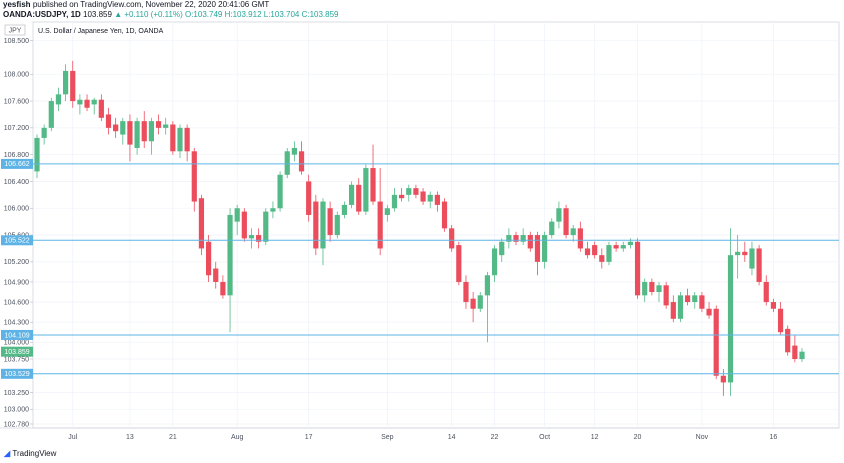  I want to click on currency-box, so click(15, 30).